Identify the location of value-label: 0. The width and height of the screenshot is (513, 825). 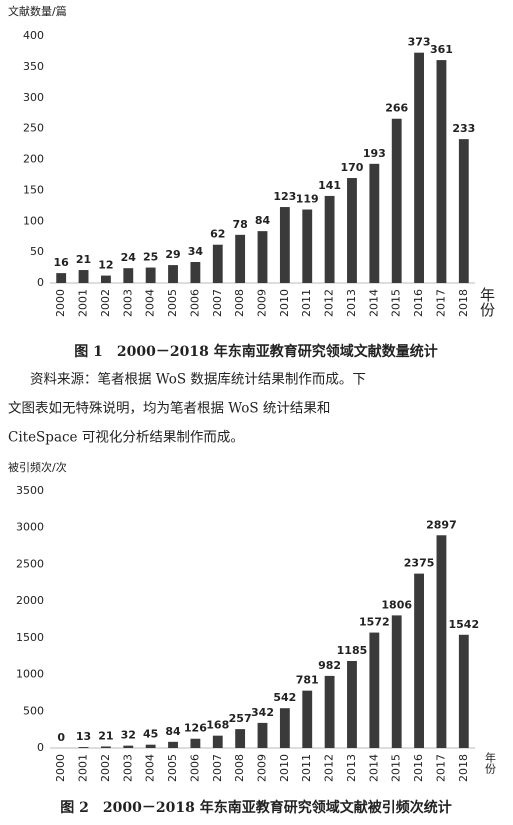
(61, 737).